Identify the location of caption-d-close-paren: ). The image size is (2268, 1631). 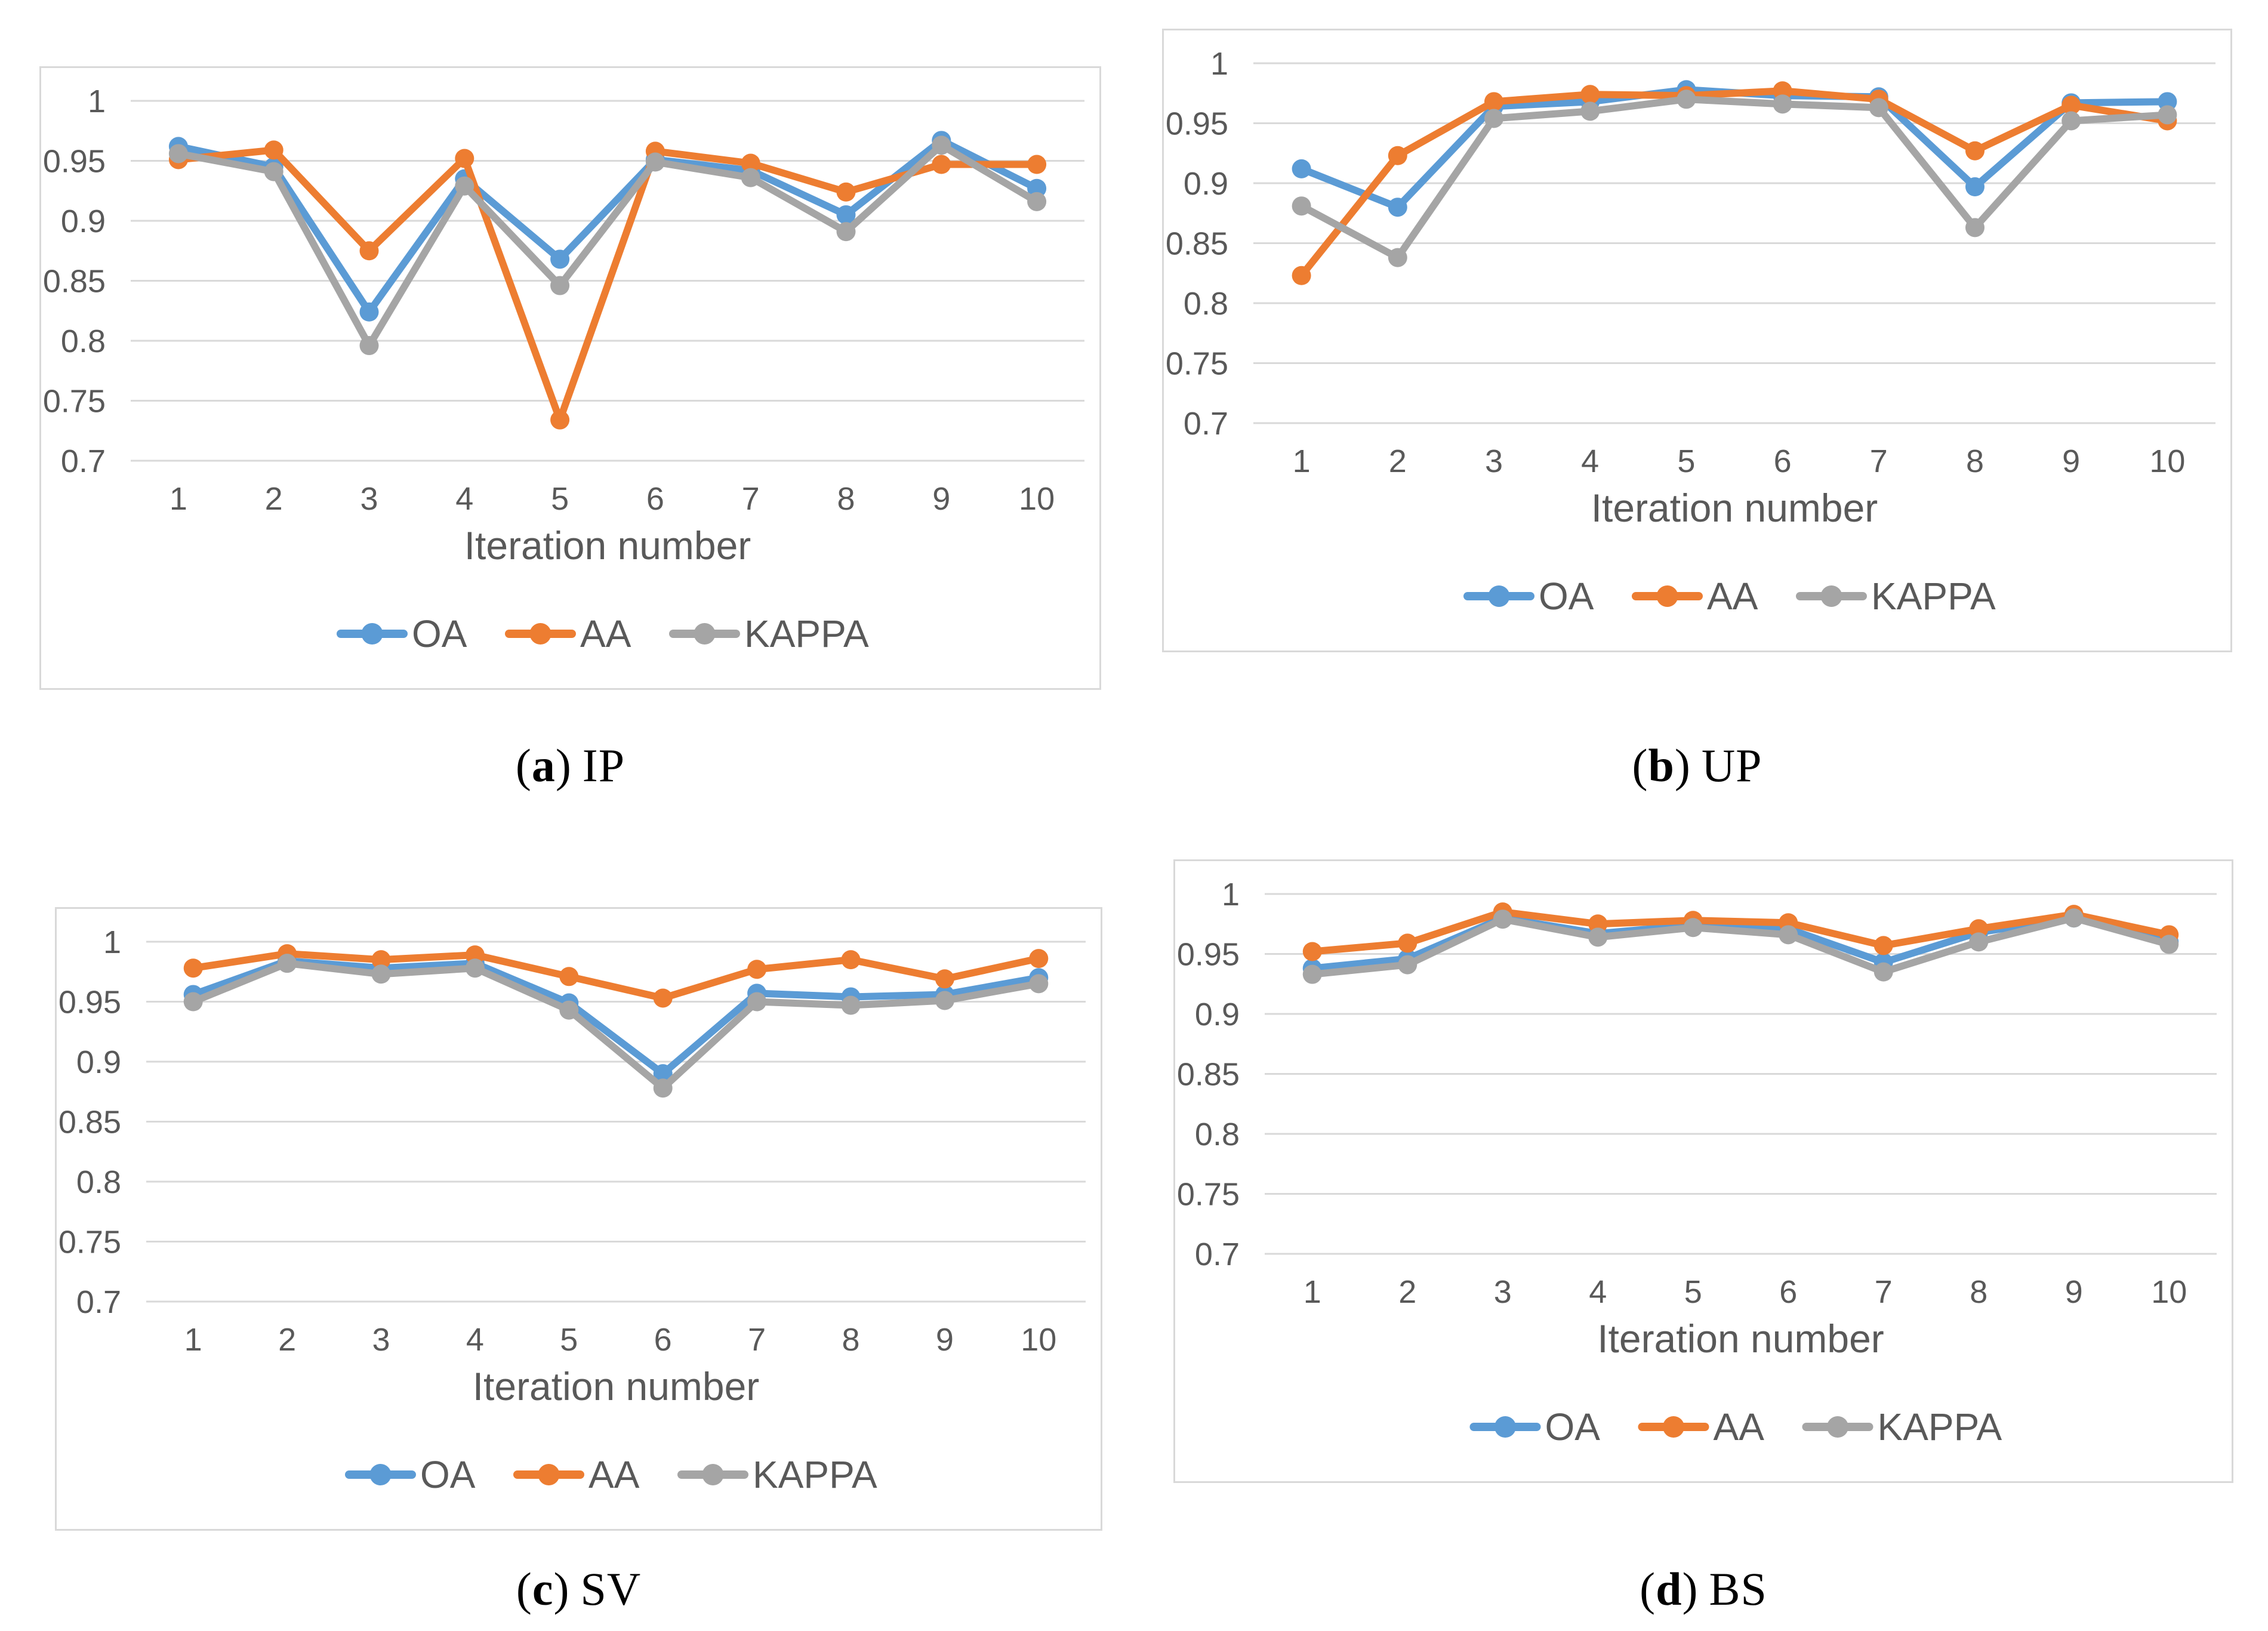
(1690, 1589).